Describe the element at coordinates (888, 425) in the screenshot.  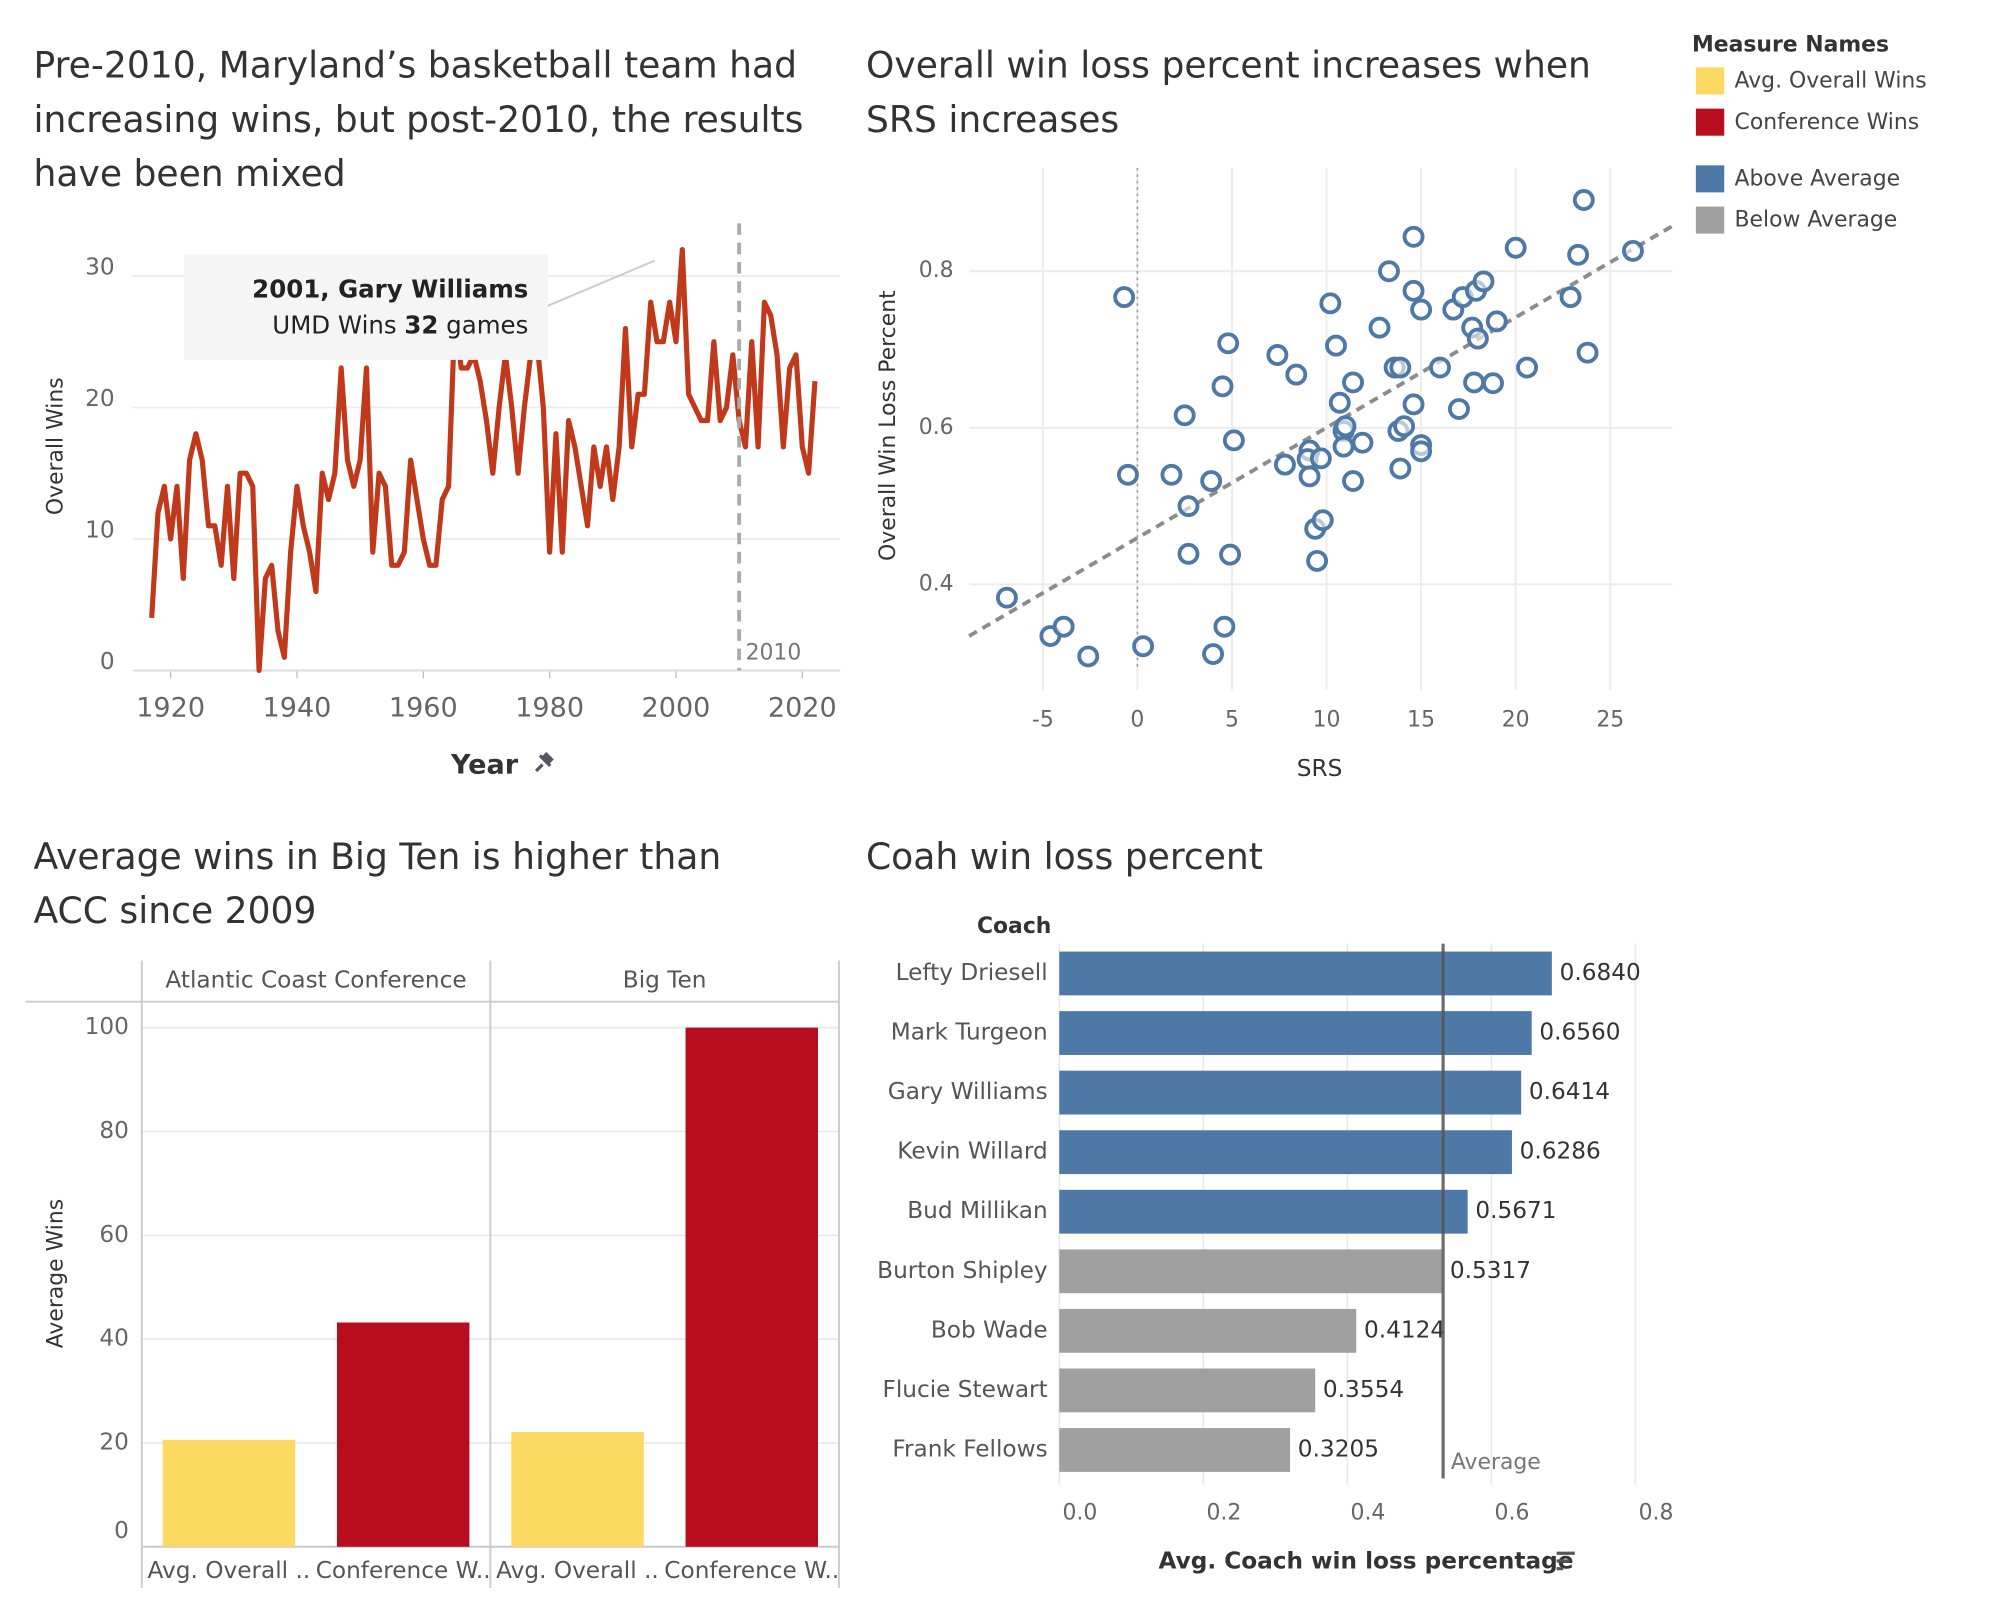
I see `y-axis-title: Overall Win Loss Percent` at that location.